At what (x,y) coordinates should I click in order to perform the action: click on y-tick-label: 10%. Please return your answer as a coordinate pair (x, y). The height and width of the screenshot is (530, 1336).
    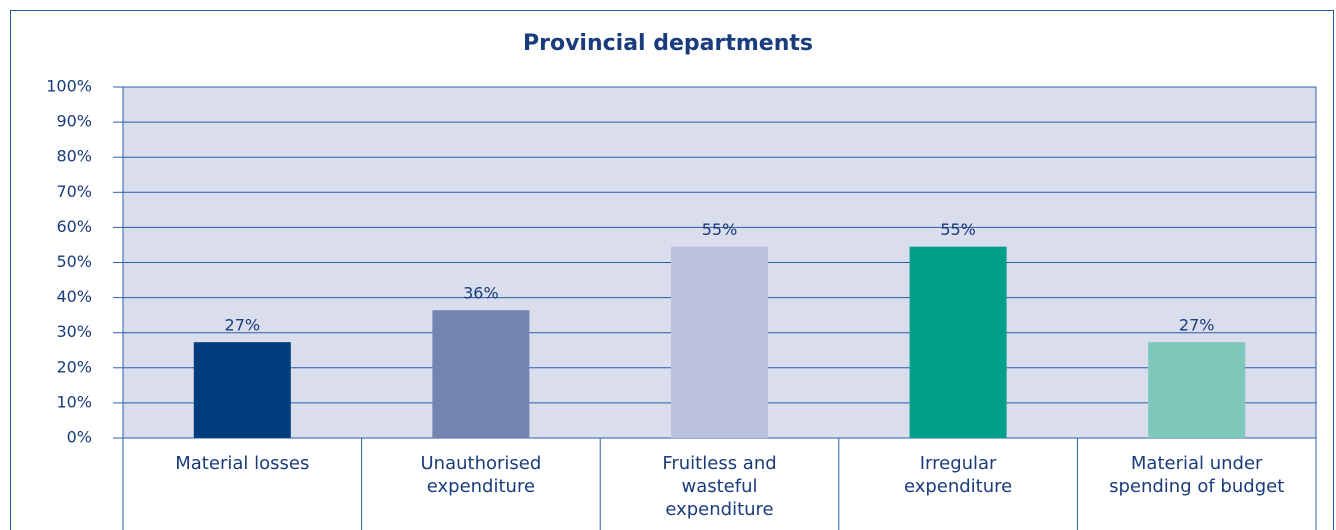
    Looking at the image, I should click on (74, 401).